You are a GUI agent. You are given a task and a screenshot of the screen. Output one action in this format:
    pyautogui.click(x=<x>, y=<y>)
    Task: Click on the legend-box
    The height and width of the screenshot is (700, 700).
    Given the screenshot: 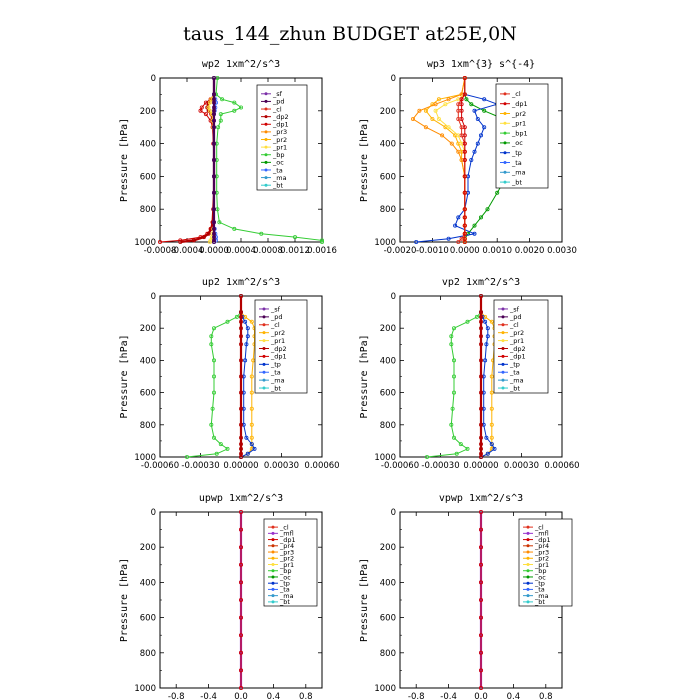 What is the action you would take?
    pyautogui.click(x=522, y=136)
    